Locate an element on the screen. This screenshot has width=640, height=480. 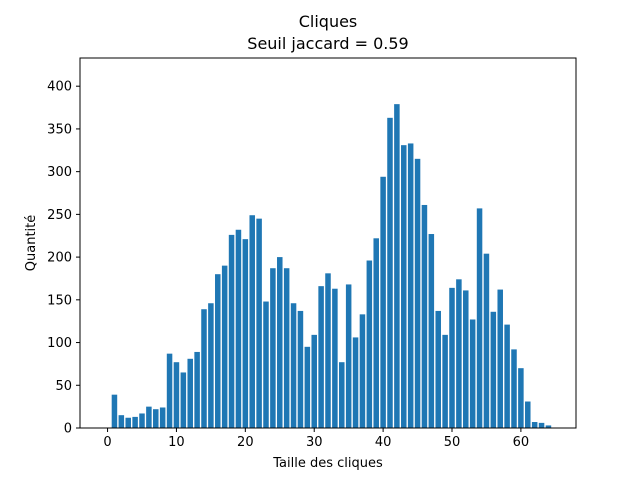
y-tick-label: 150 is located at coordinates (59, 300).